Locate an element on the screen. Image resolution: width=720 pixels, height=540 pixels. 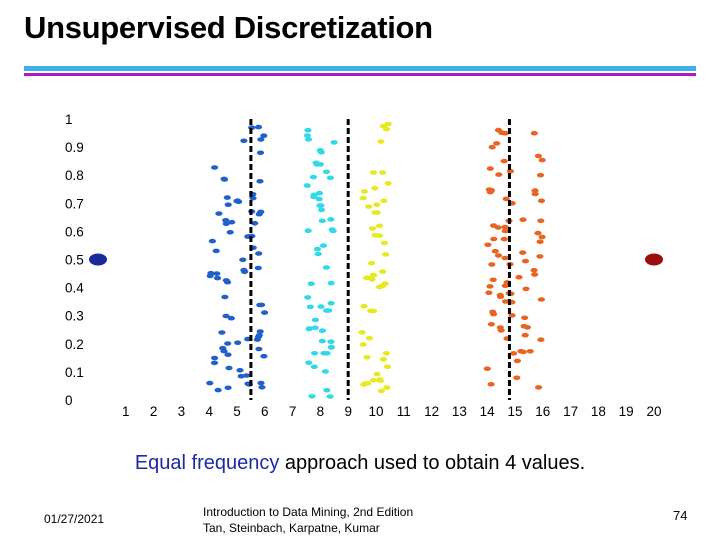
outlier-point is located at coordinates (98, 259).